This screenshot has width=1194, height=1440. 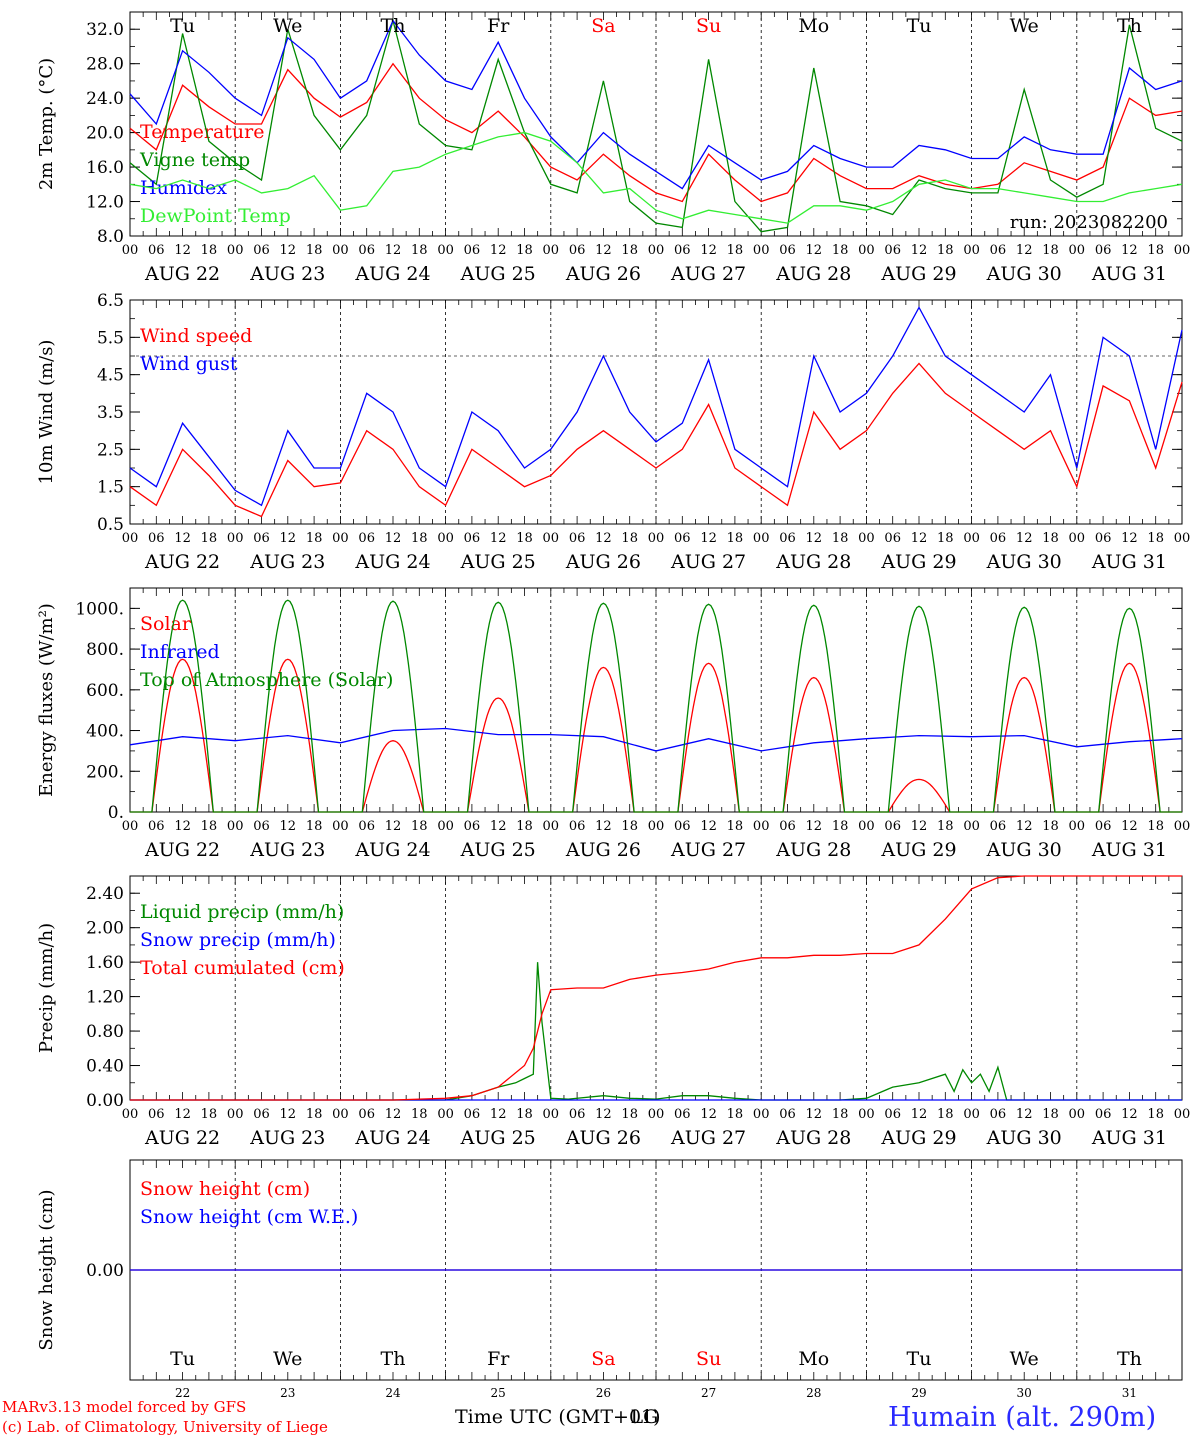 What do you see at coordinates (225, 1189) in the screenshot?
I see `legend-entry: Snow height (cm)` at bounding box center [225, 1189].